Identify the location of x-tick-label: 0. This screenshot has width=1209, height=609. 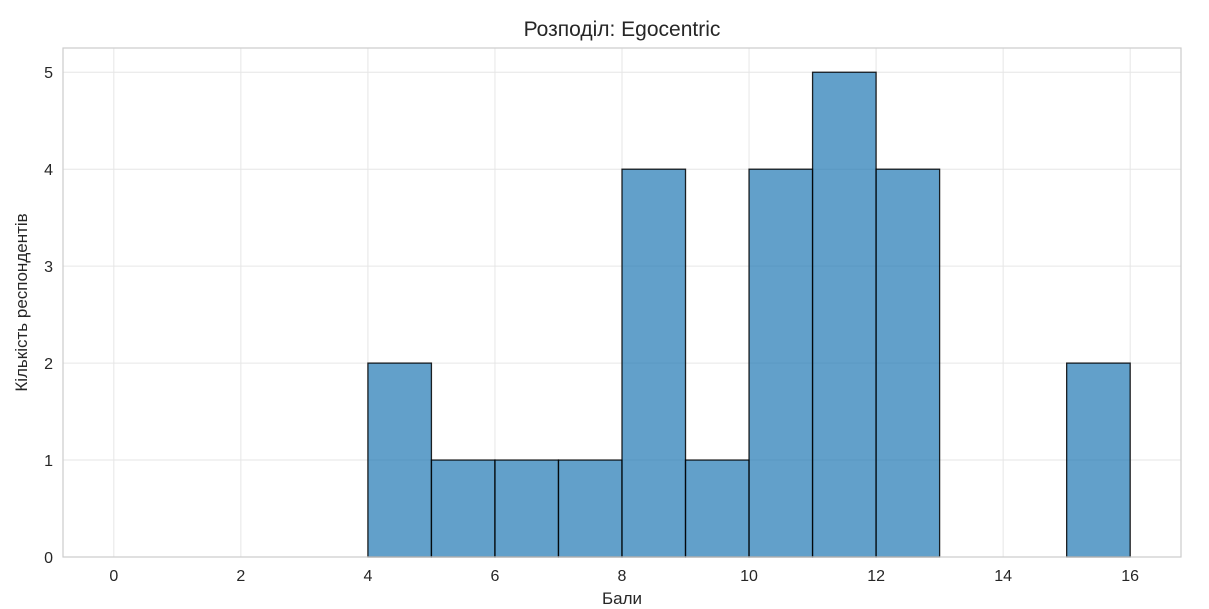
(113, 576).